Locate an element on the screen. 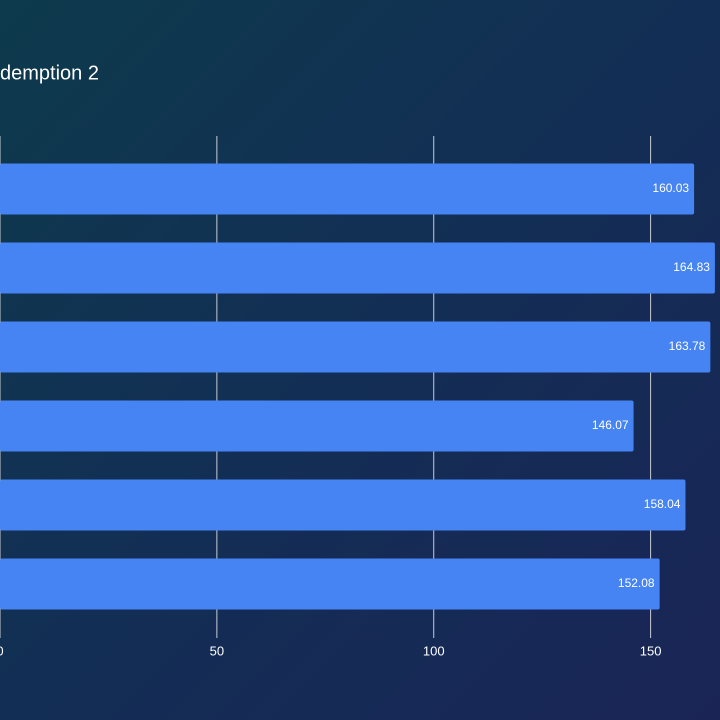 Image resolution: width=720 pixels, height=720 pixels. value-label: 163.78 is located at coordinates (687, 346).